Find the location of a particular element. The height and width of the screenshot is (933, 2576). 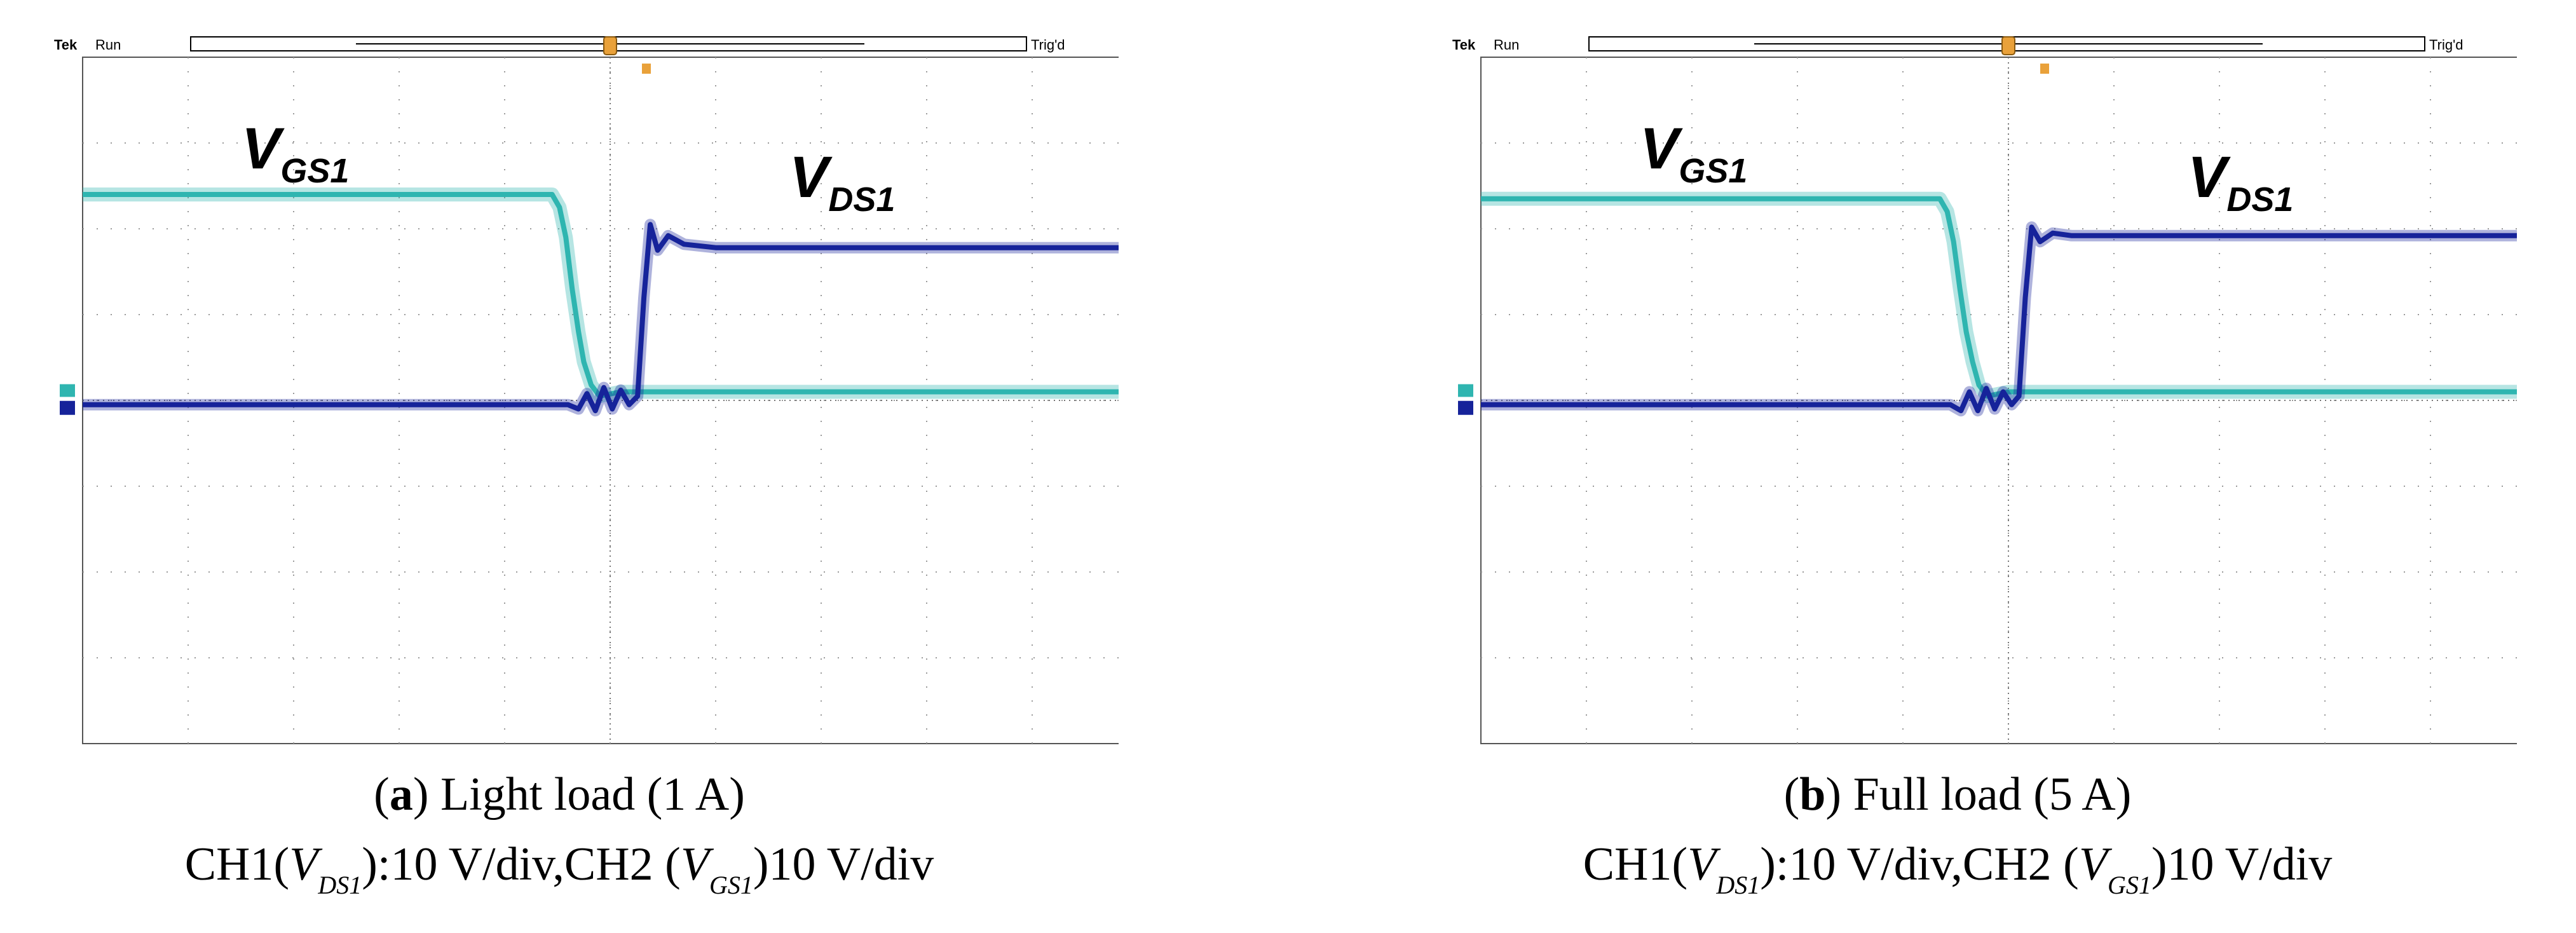

caption-scale-b: CH1(VDS1):10 V/div,CH2 (VGS1)10 V/div is located at coordinates (1957, 868).